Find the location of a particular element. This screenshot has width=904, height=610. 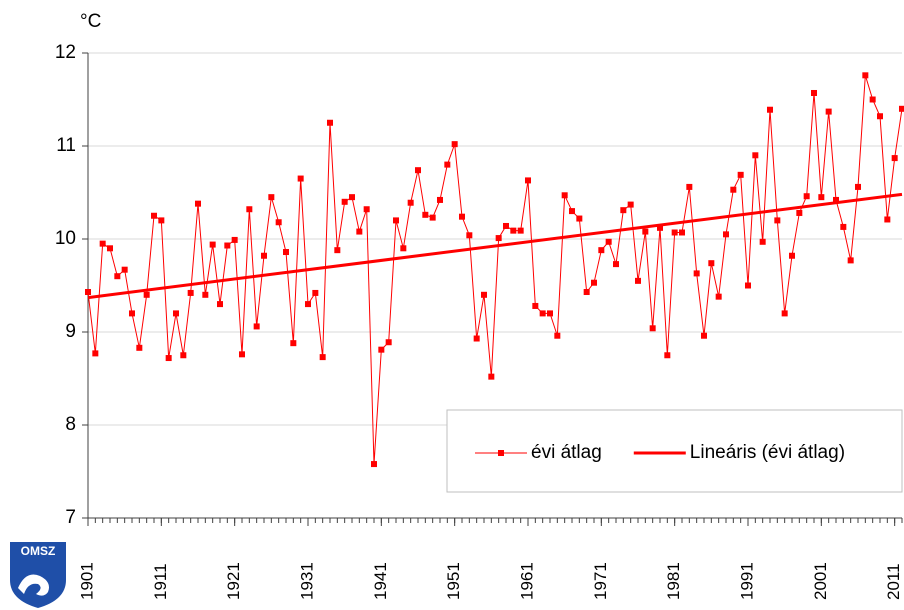

logo: OMSZ is located at coordinates (38, 575).